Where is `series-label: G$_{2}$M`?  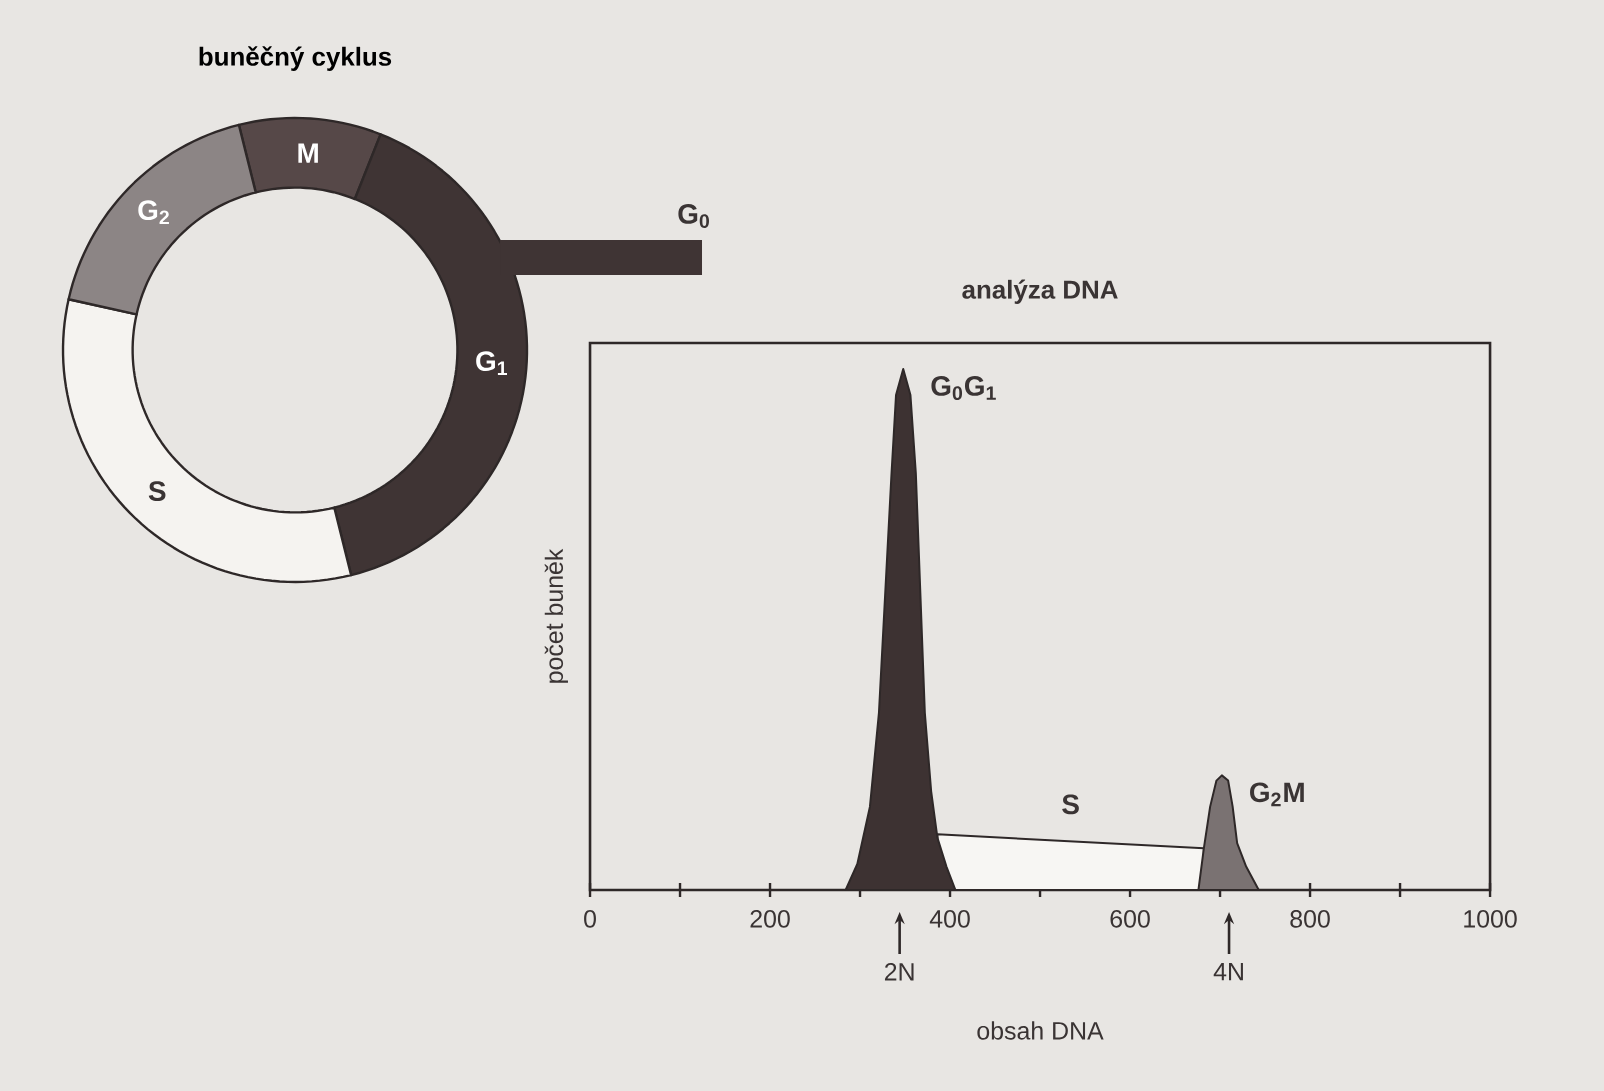 series-label: G$_{2}$M is located at coordinates (1277, 794).